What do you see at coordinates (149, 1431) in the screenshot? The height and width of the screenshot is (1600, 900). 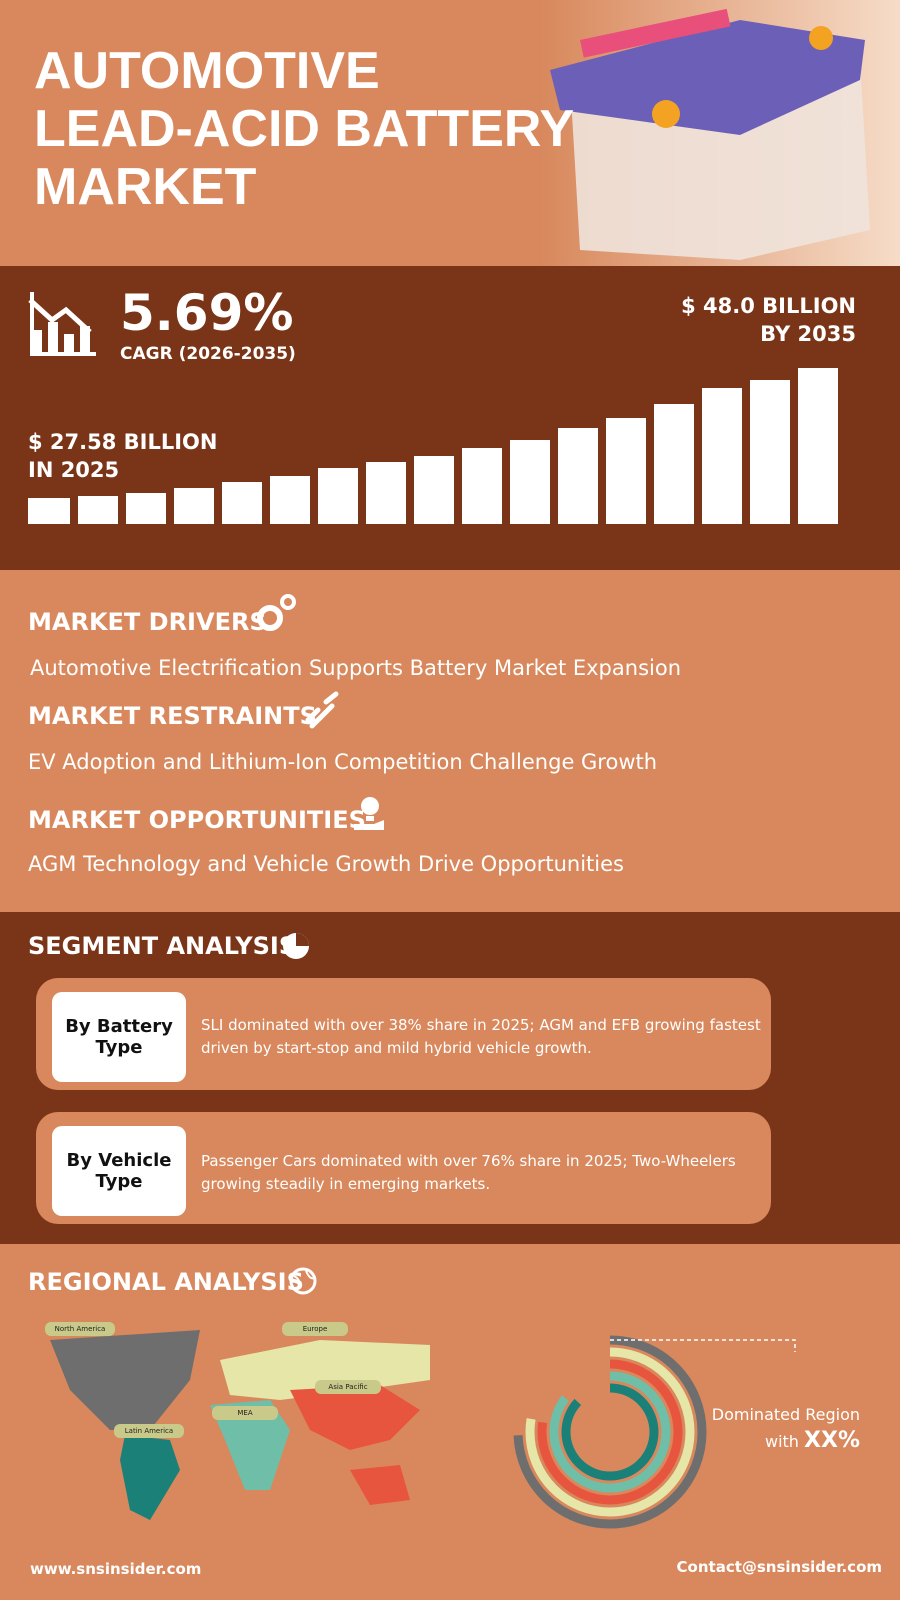 I see `region-label: Latin America` at bounding box center [149, 1431].